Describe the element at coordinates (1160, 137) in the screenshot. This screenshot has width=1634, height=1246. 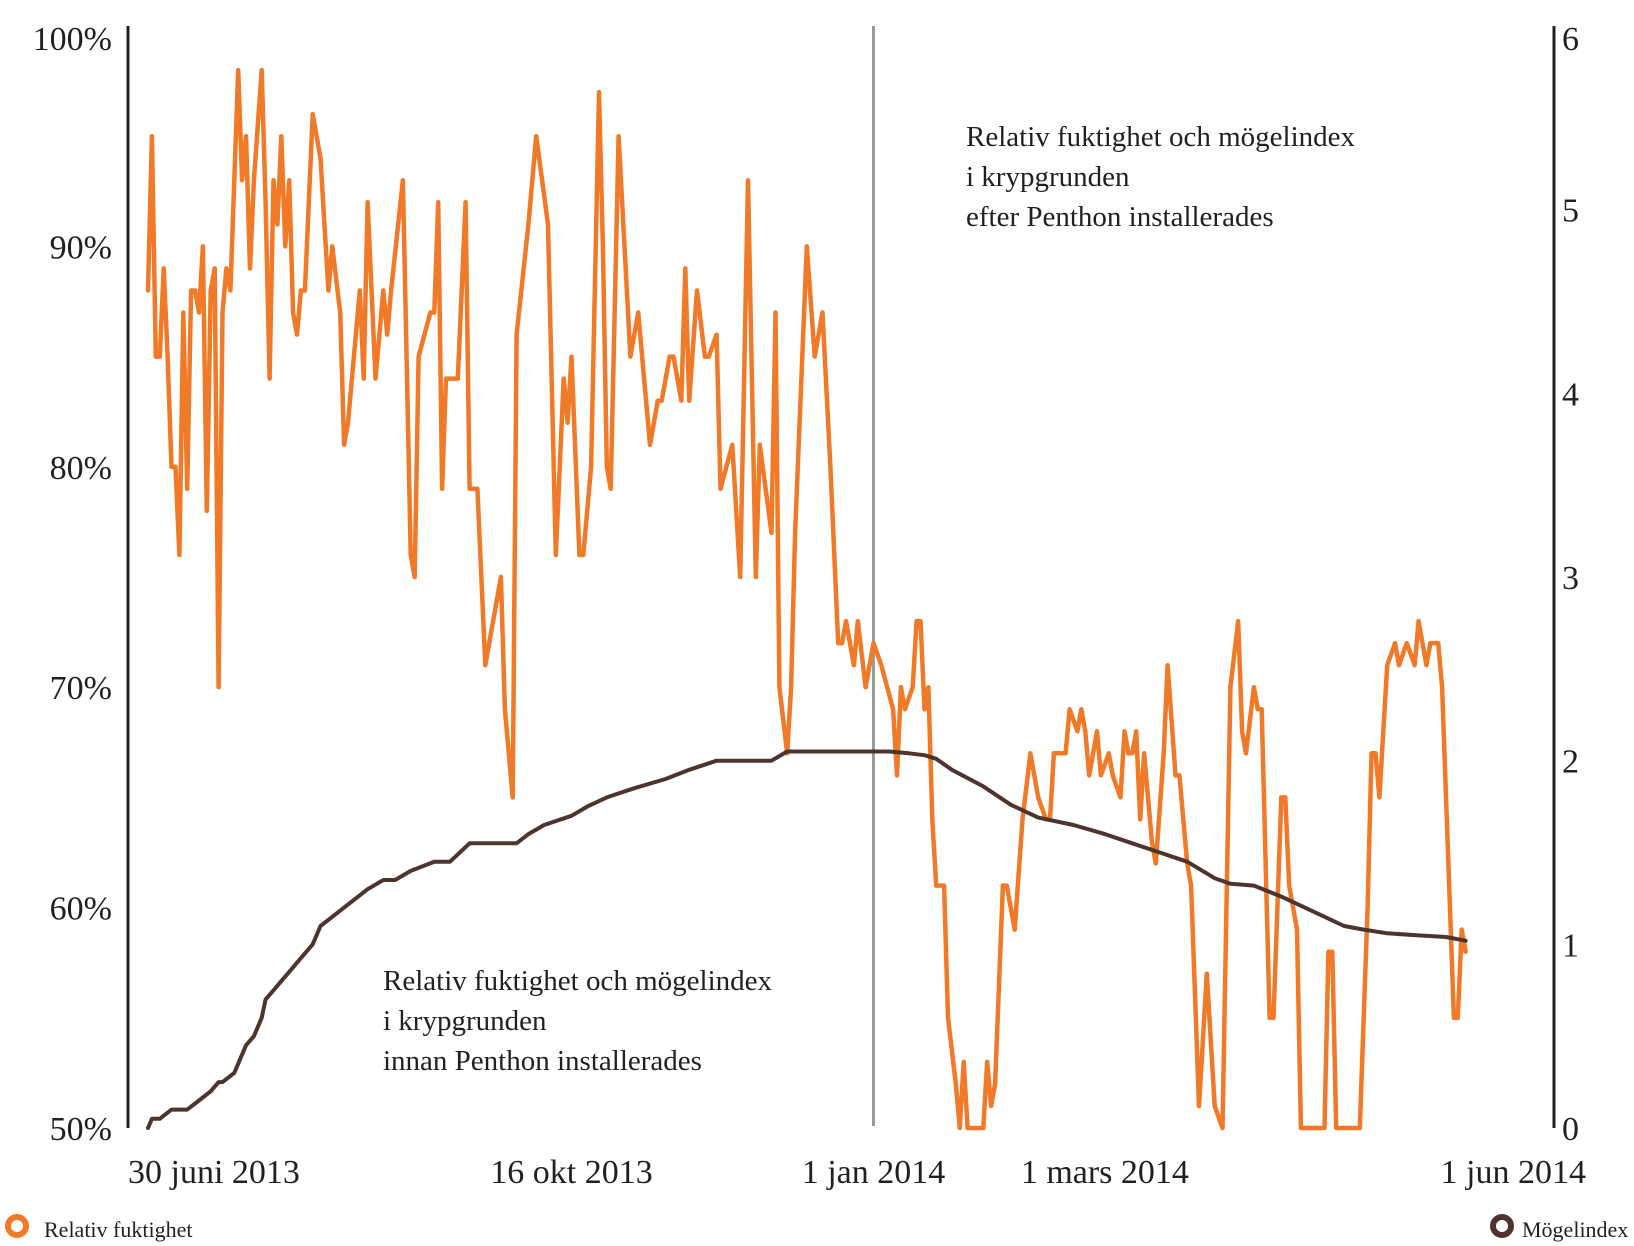
I see `annotation-after-line-1: Relativ fuktighet och mögelindex` at that location.